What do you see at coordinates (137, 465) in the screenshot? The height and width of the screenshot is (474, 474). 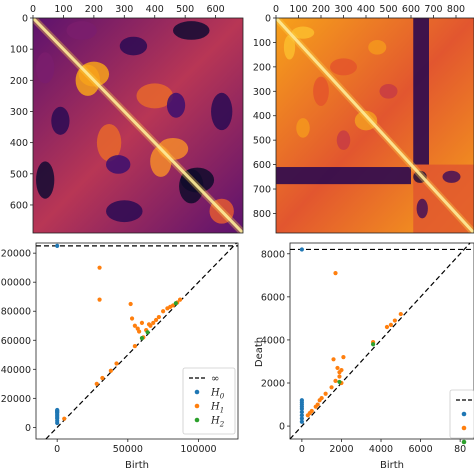 I see `pd1-x-axis-label: Birth` at bounding box center [137, 465].